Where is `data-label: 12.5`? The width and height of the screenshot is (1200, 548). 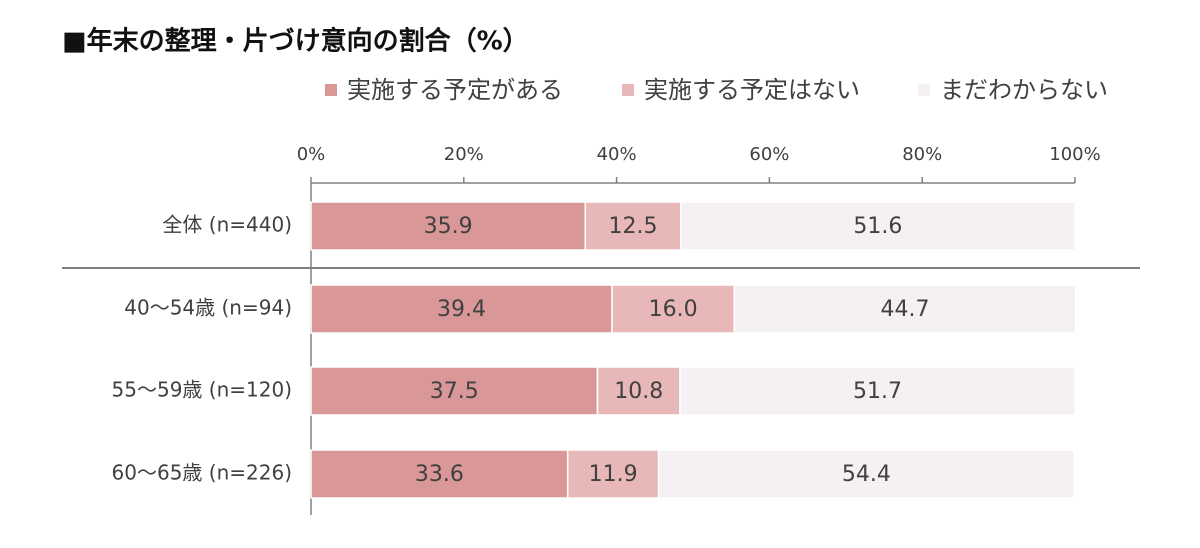
data-label: 12.5 is located at coordinates (633, 226).